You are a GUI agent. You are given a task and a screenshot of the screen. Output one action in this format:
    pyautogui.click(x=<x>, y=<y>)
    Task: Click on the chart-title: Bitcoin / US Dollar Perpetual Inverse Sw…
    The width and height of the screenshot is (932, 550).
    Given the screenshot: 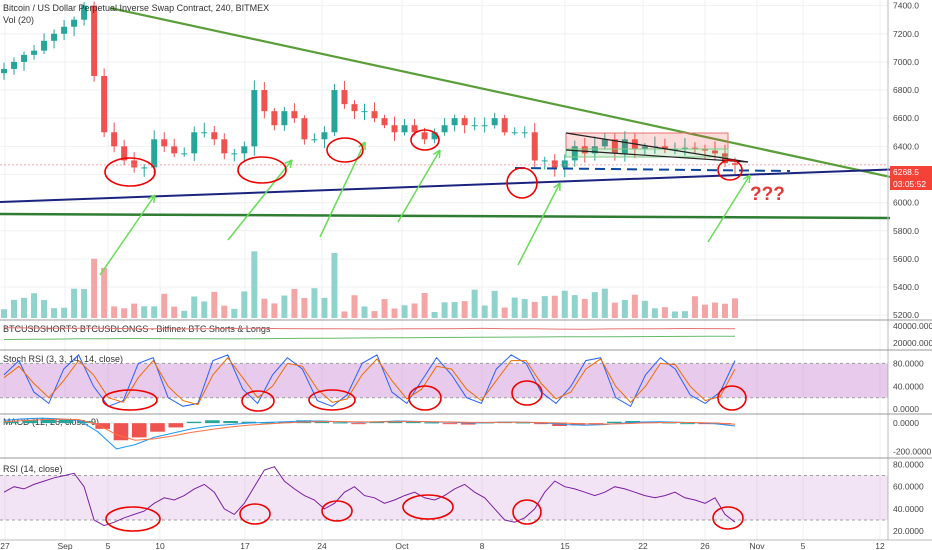 What is the action you would take?
    pyautogui.click(x=136, y=8)
    